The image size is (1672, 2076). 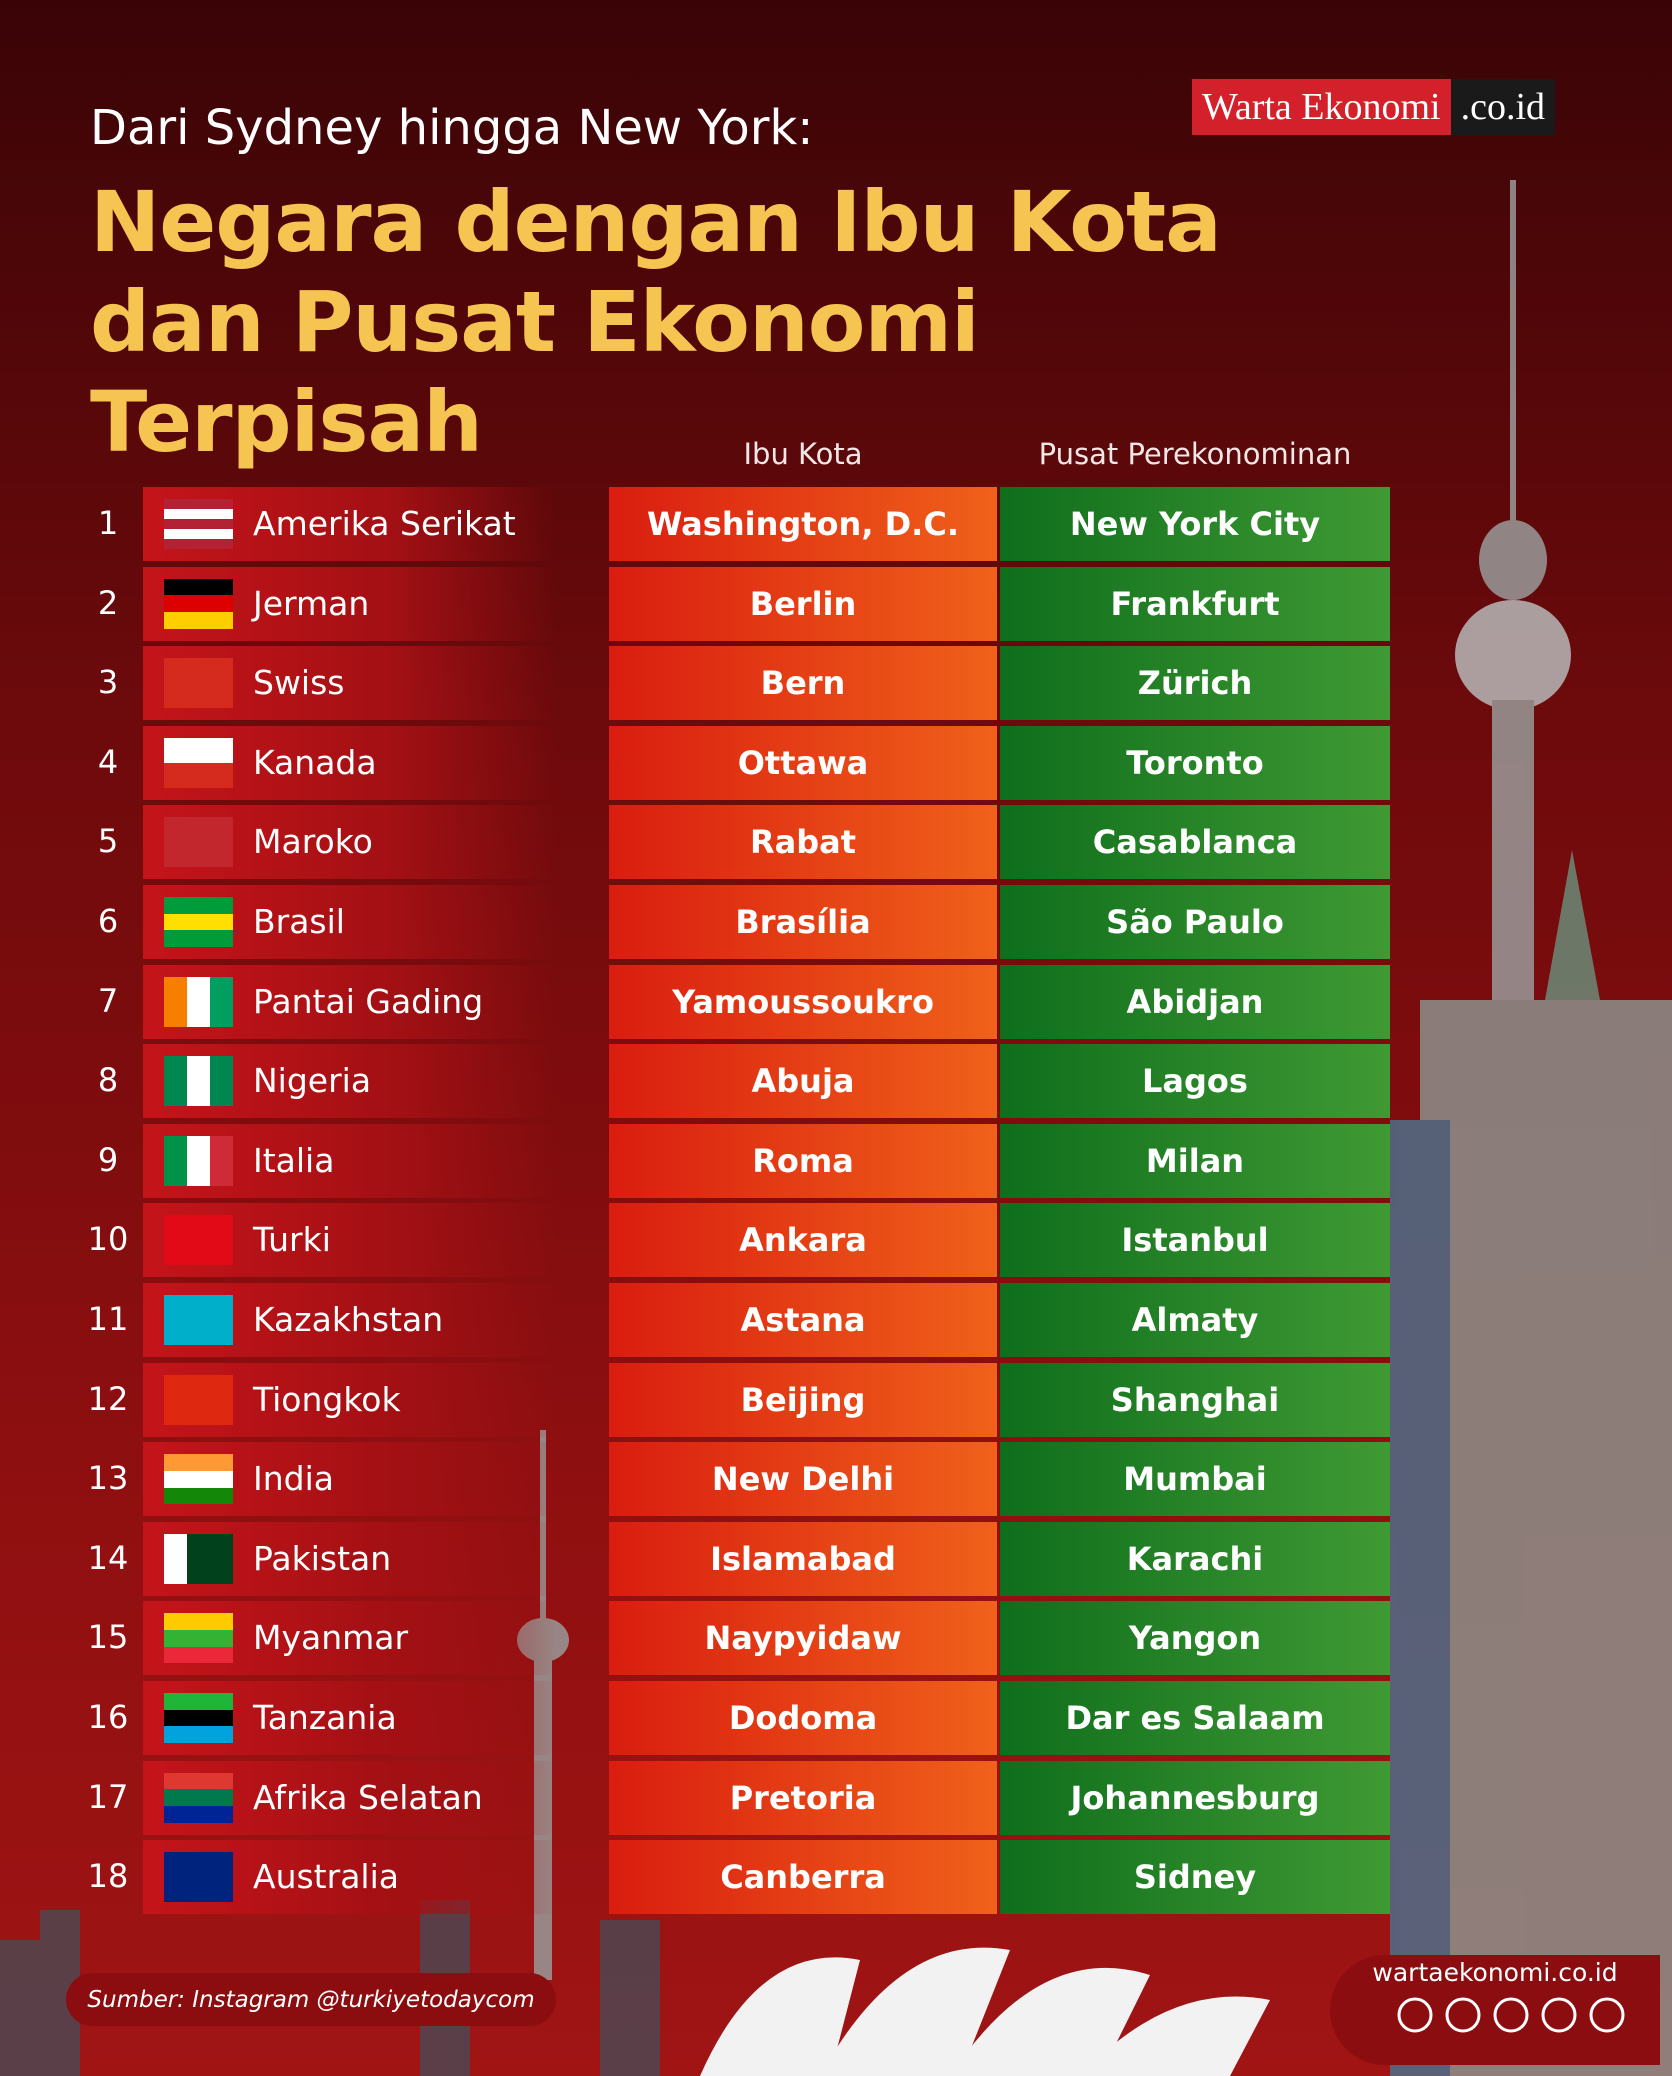 What do you see at coordinates (803, 1081) in the screenshot?
I see `capital: Abuja` at bounding box center [803, 1081].